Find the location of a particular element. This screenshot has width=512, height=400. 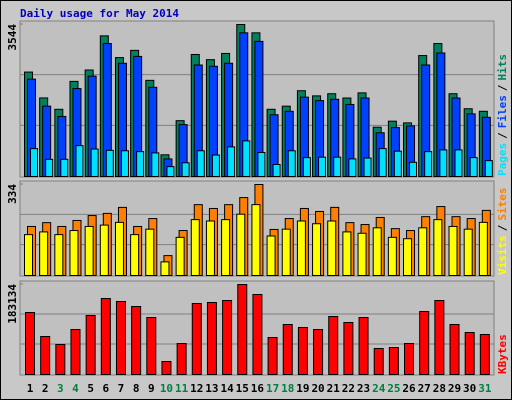

x-tick-label: 5 is located at coordinates (90, 388).